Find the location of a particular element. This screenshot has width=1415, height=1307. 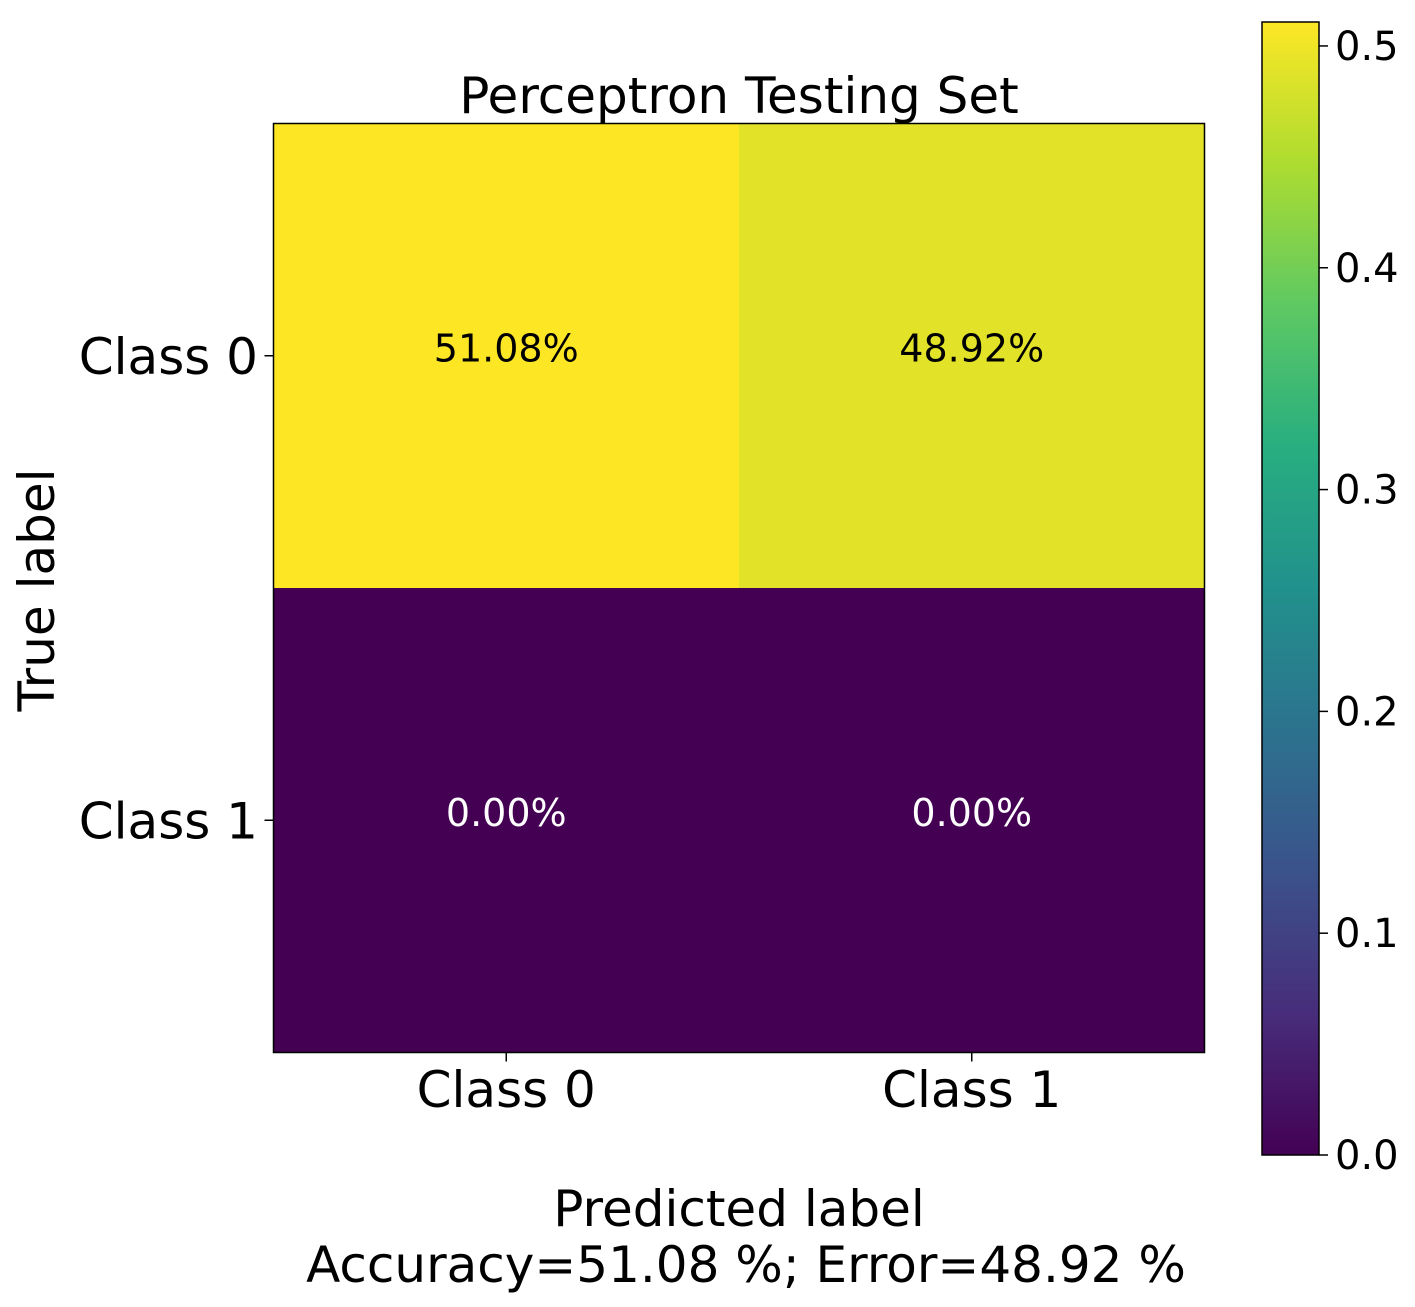

x-tick-label: Class 0 is located at coordinates (506, 1090).